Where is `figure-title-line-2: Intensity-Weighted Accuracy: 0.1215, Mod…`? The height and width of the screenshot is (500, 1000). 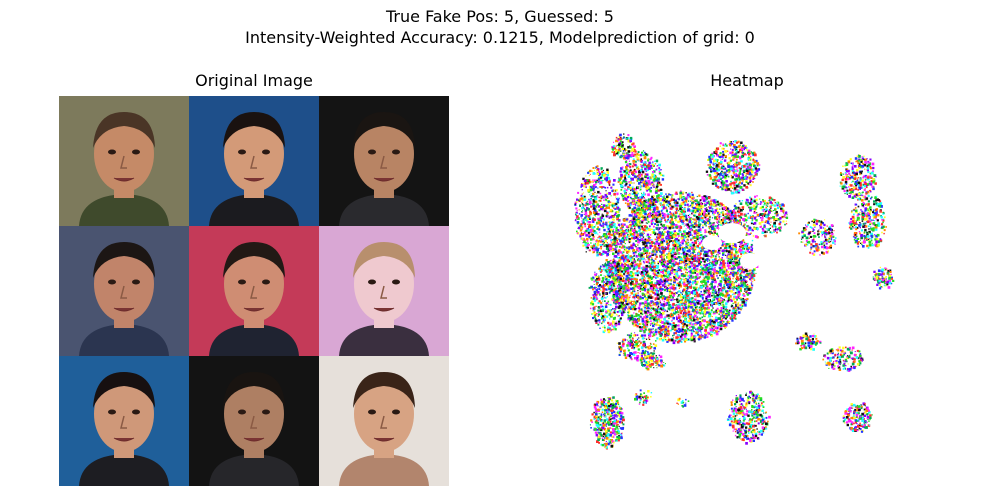 figure-title-line-2: Intensity-Weighted Accuracy: 0.1215, Mod… is located at coordinates (500, 37).